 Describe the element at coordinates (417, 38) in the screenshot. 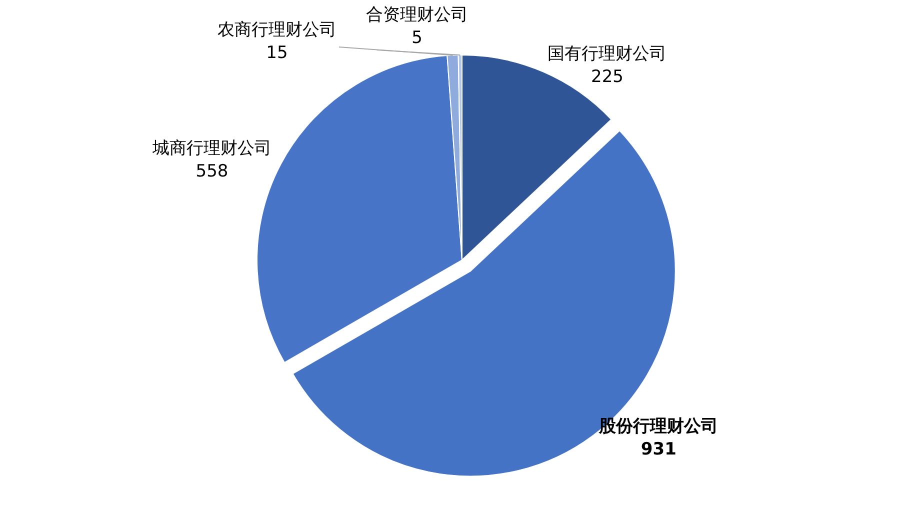

I see `data-label: 5` at that location.